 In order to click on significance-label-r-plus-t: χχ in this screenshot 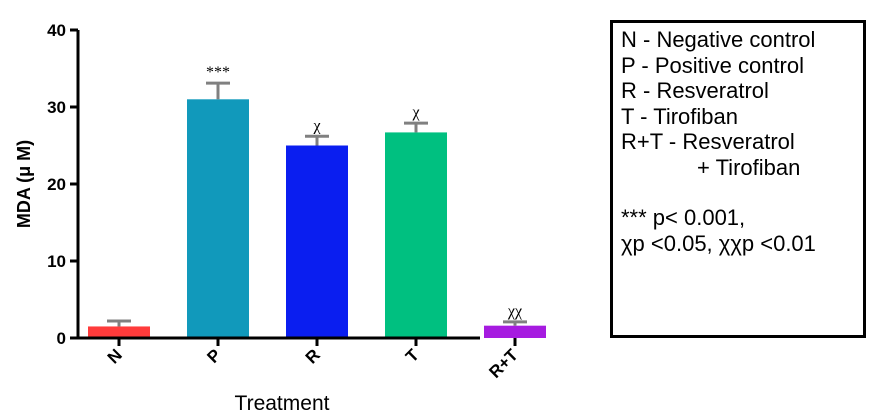, I will do `click(515, 311)`.